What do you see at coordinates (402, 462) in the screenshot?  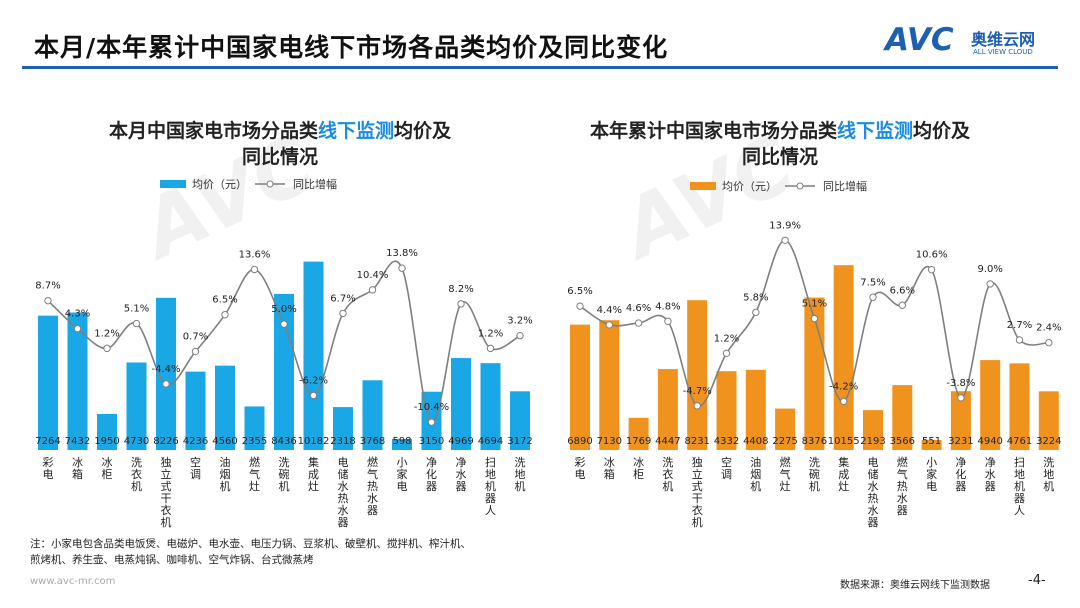 I see `category-label: 小` at bounding box center [402, 462].